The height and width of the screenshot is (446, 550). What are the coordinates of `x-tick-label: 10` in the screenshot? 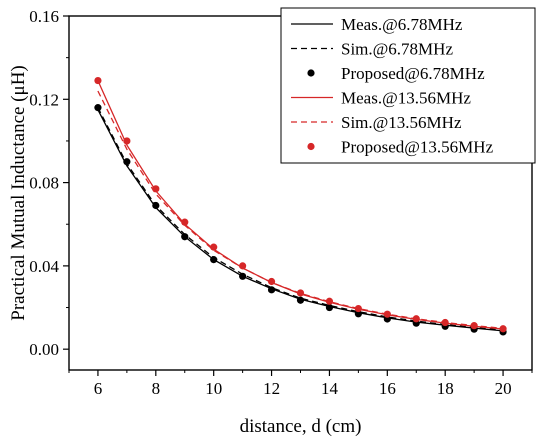 It's located at (213, 388).